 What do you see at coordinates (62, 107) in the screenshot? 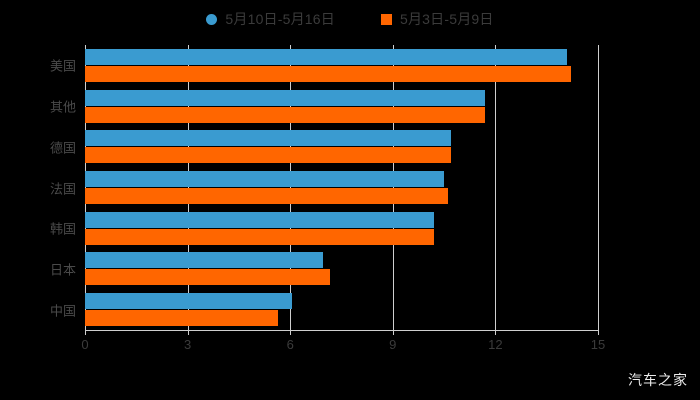
I see `y-axis-tick-label: 其他` at bounding box center [62, 107].